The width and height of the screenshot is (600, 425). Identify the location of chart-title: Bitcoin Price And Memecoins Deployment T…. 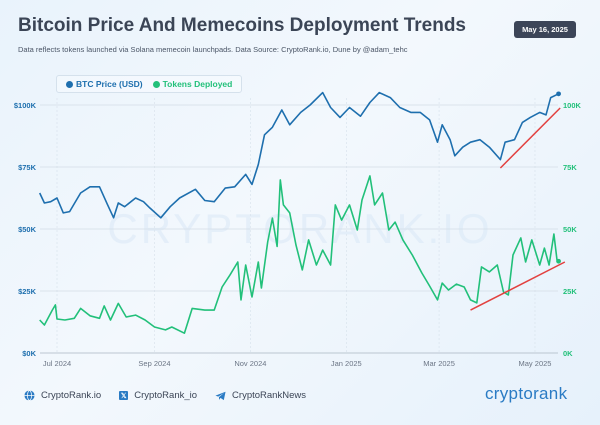
(242, 25).